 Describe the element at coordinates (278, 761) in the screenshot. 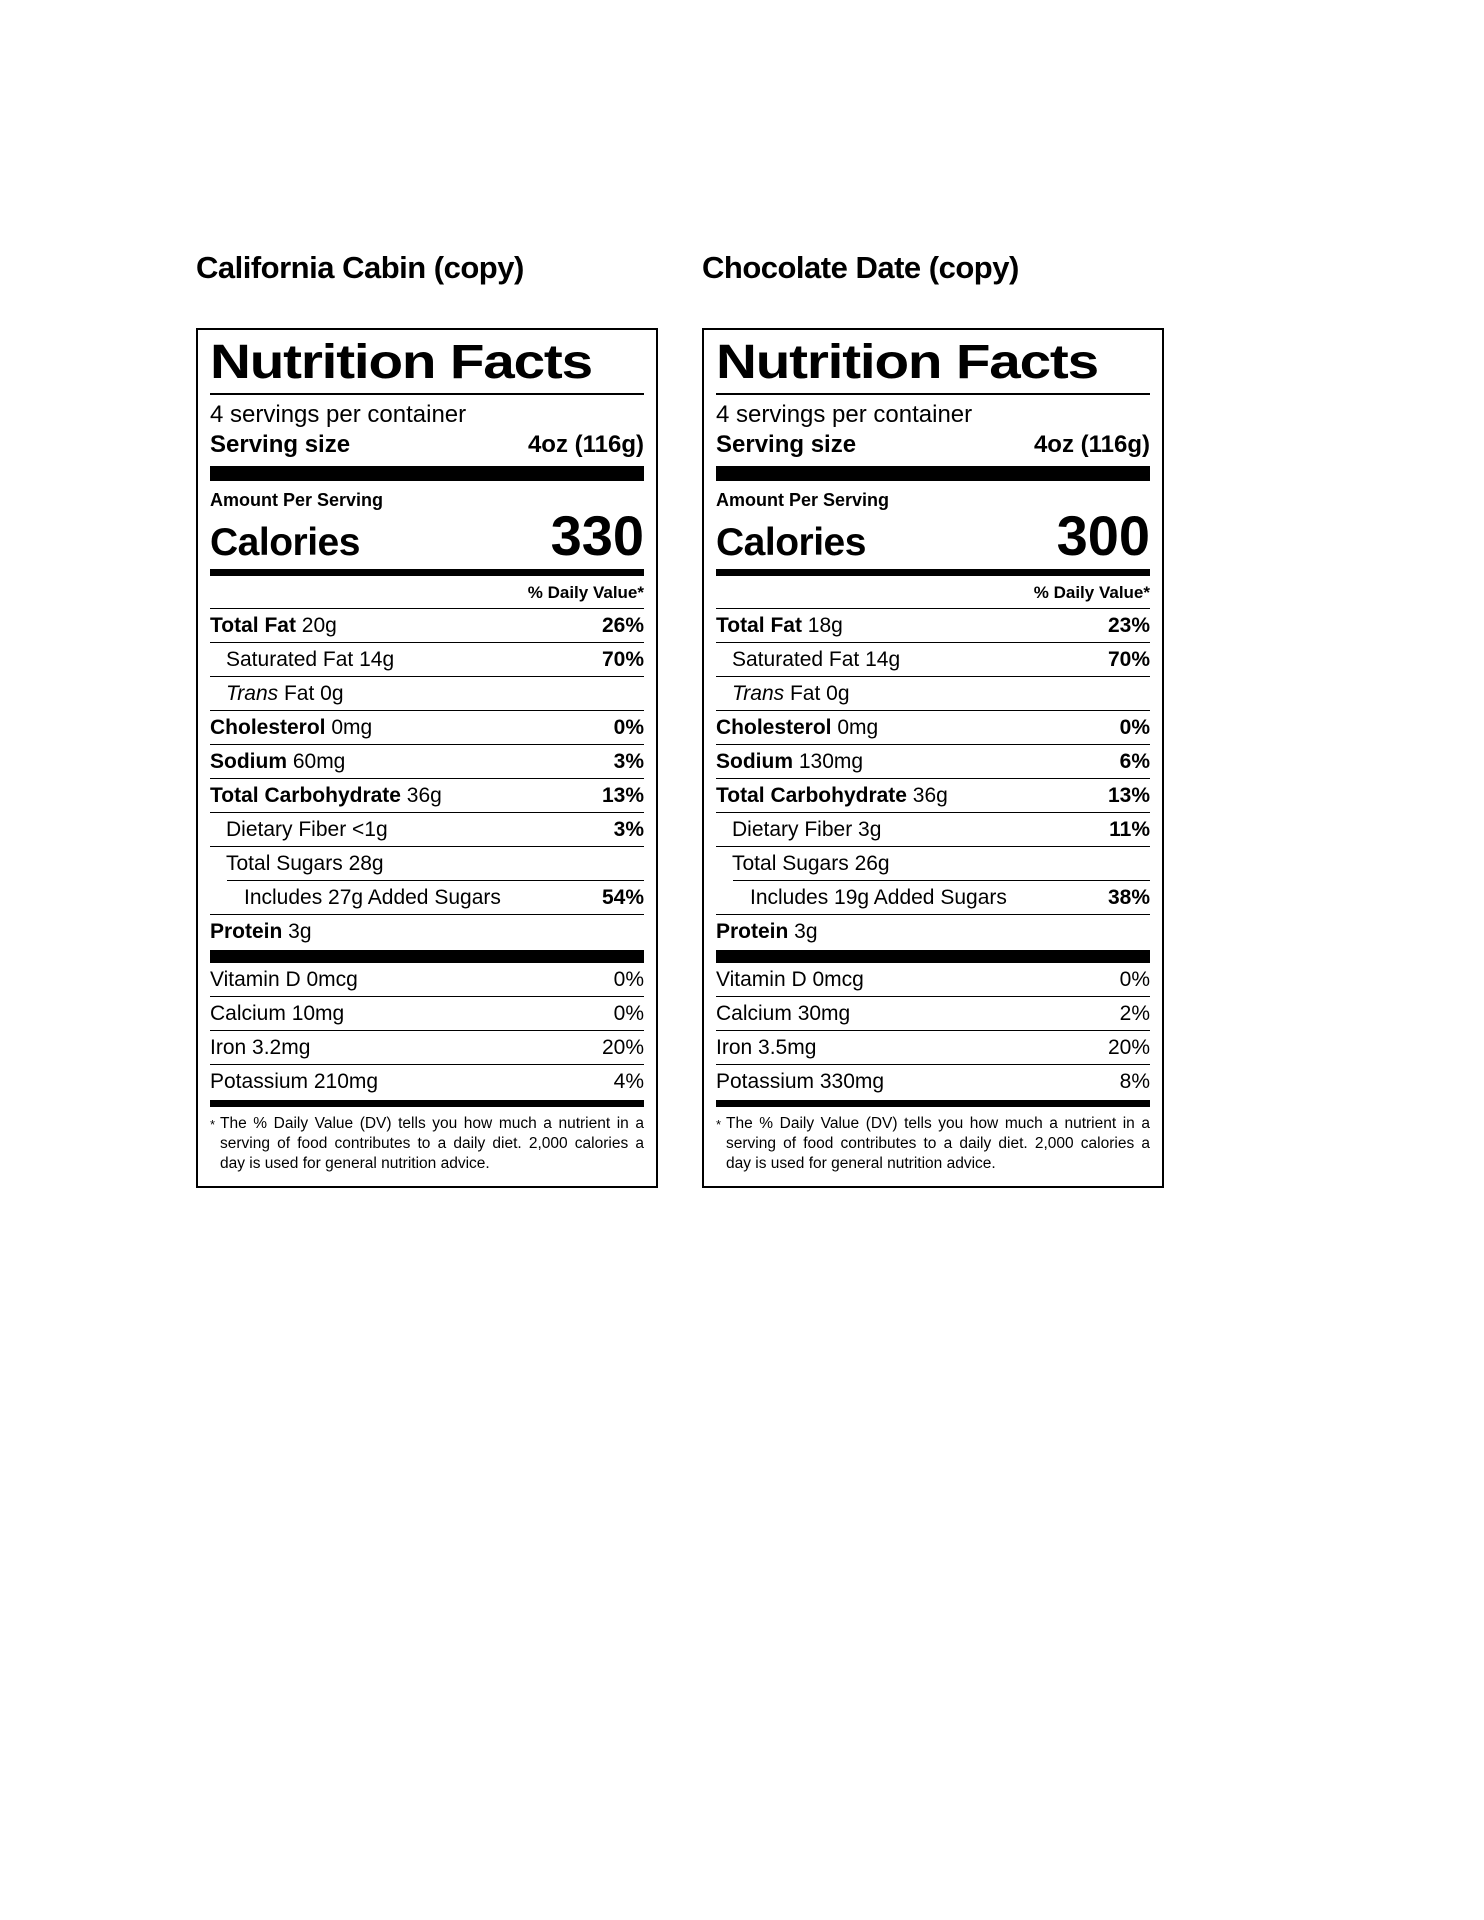

I see `nutrient-name: Sodium 60mg` at that location.